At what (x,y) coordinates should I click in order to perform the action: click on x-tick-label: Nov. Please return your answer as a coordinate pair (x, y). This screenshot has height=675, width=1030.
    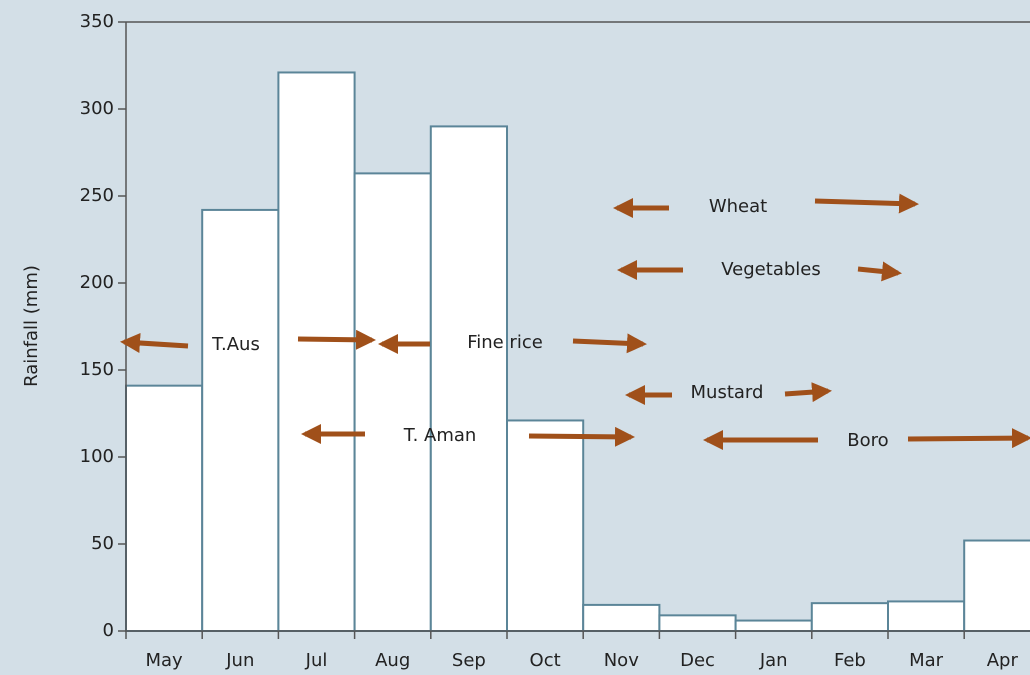
    Looking at the image, I should click on (621, 660).